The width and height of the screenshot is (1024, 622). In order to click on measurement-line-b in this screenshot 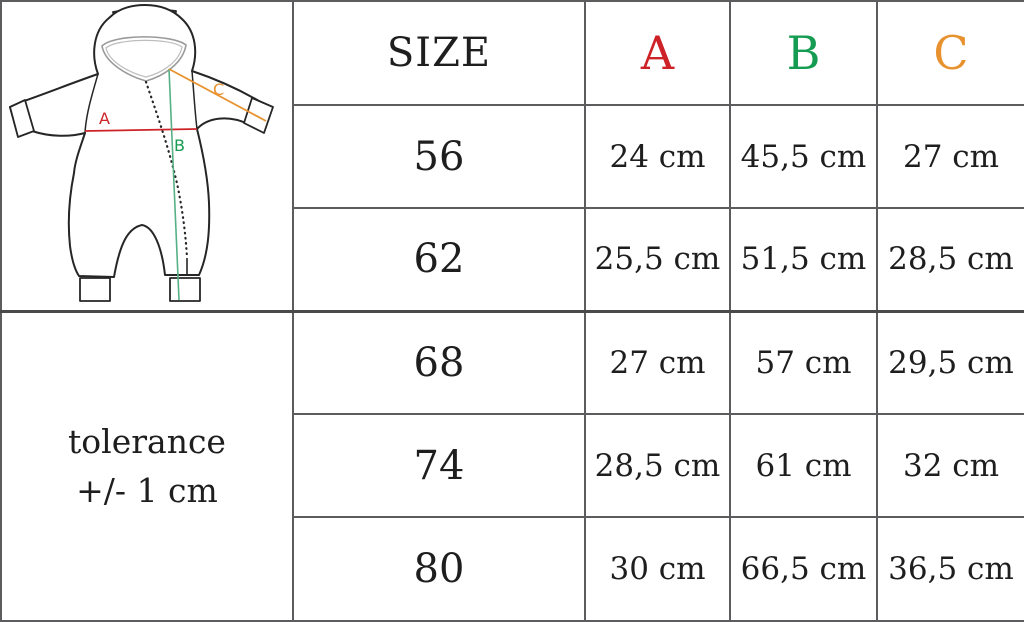, I will do `click(174, 185)`.